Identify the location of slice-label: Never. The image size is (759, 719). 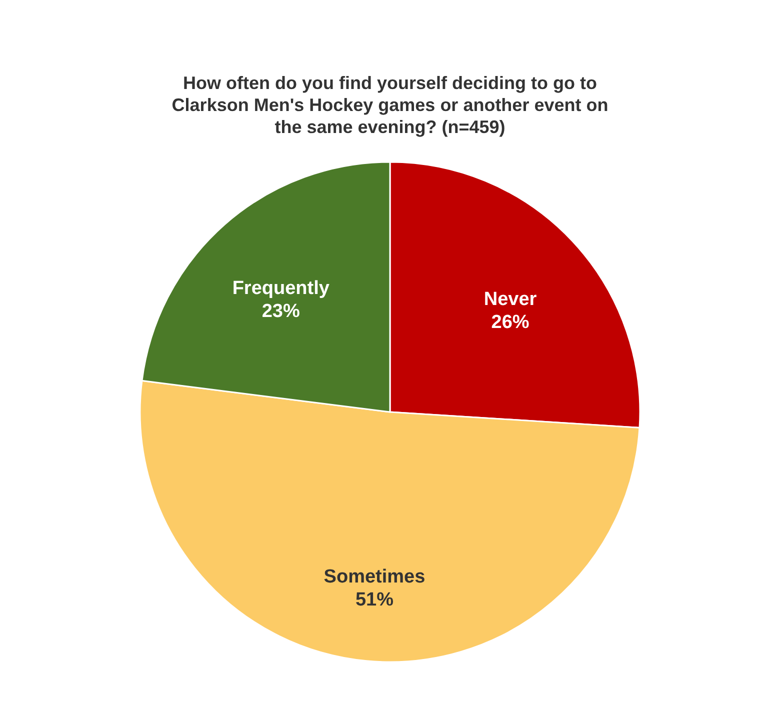
(511, 299).